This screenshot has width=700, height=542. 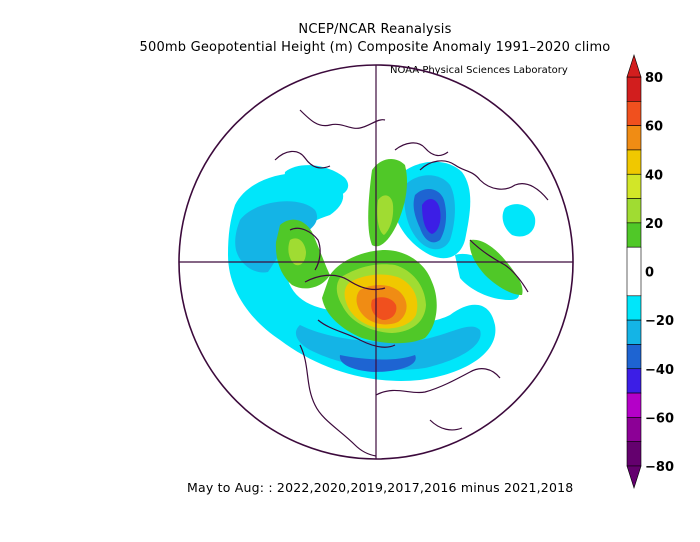 I want to click on colorbar-tick-label: 20, so click(x=654, y=224).